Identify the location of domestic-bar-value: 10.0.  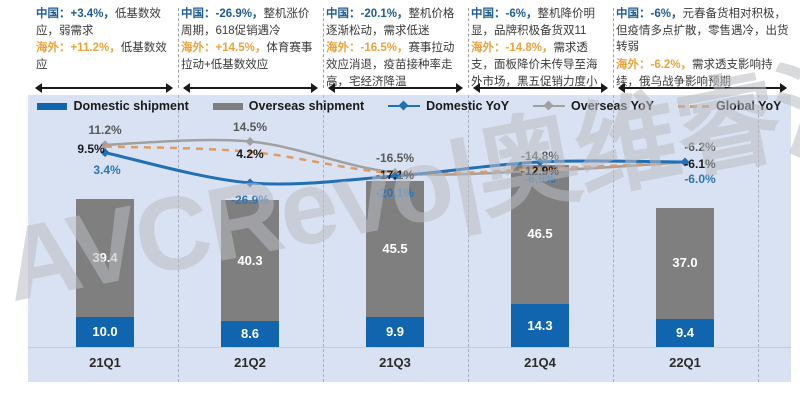
(105, 331).